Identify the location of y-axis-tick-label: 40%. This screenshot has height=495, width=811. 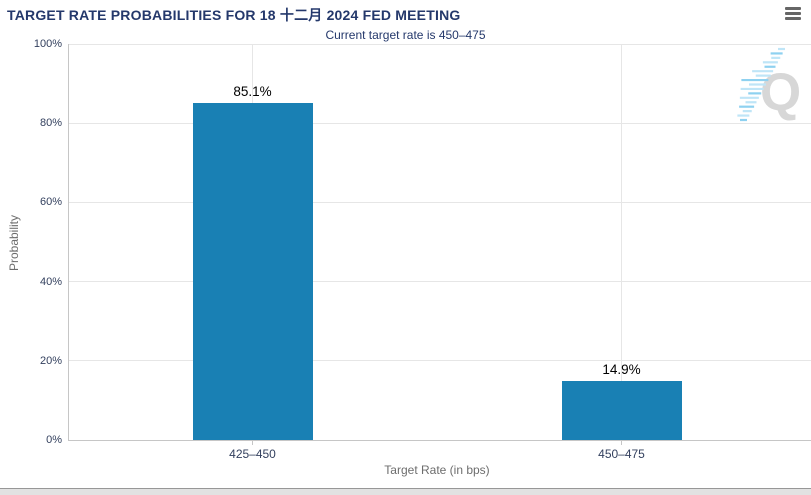
(50, 281).